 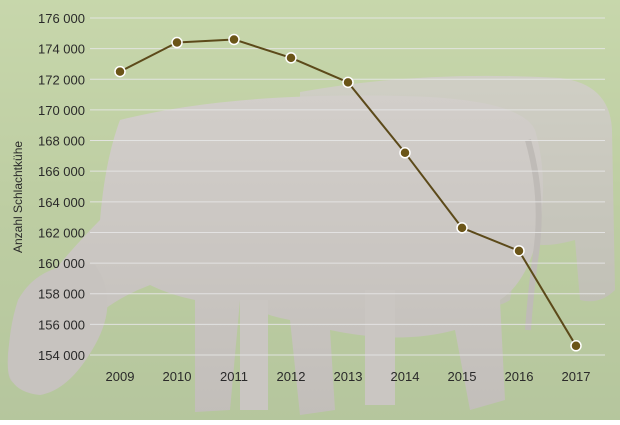 What do you see at coordinates (519, 376) in the screenshot?
I see `x-tick-label: 2016` at bounding box center [519, 376].